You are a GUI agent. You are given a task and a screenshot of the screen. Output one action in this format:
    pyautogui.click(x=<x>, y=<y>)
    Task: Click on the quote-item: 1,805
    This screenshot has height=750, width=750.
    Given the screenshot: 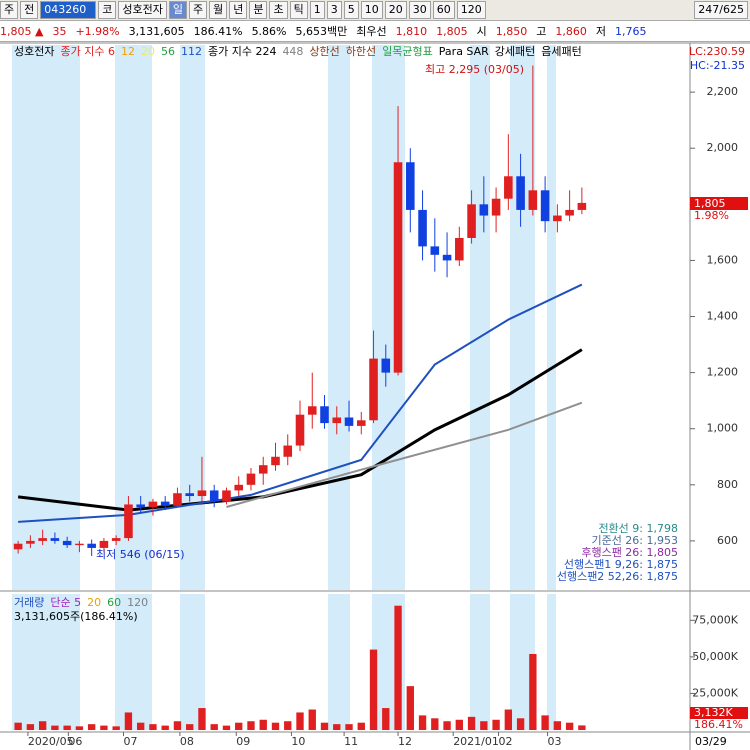 What is the action you would take?
    pyautogui.click(x=452, y=31)
    